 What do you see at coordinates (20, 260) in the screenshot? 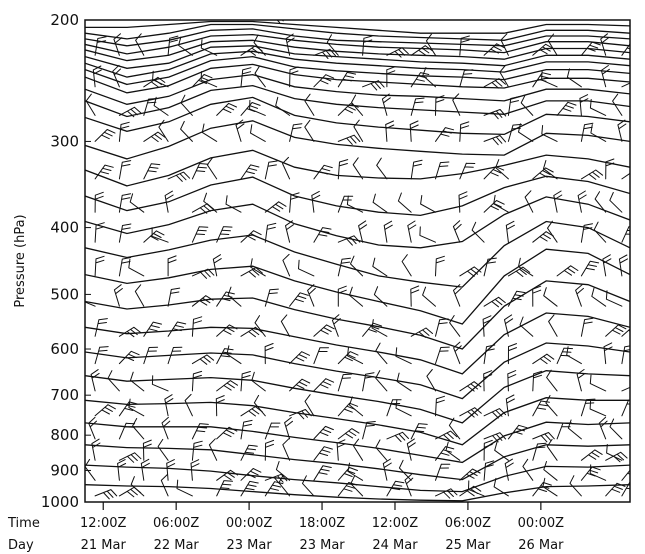
I see `y-axis-title: Pressure (hPa)` at bounding box center [20, 260].